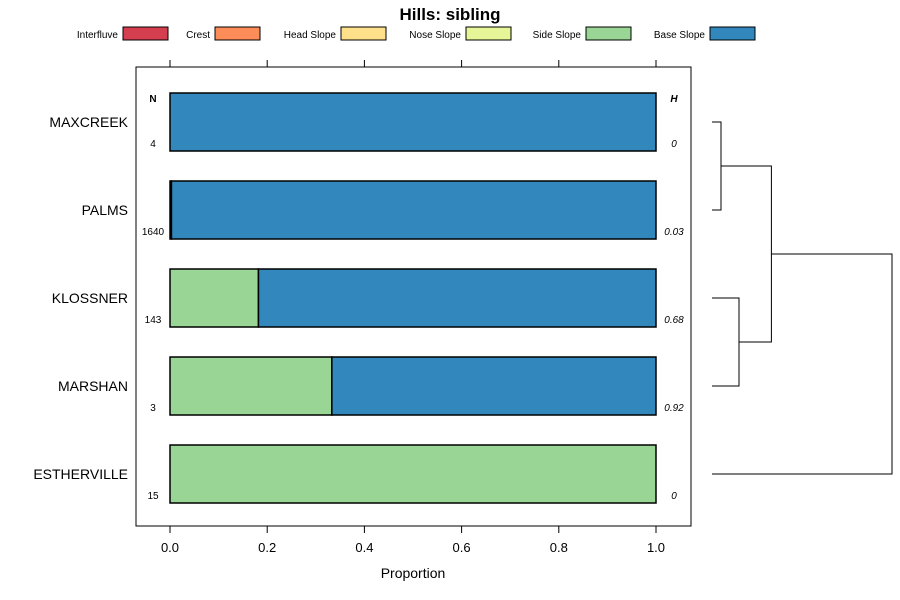 This screenshot has width=900, height=600. I want to click on legend-swatch-head-slope, so click(363, 33).